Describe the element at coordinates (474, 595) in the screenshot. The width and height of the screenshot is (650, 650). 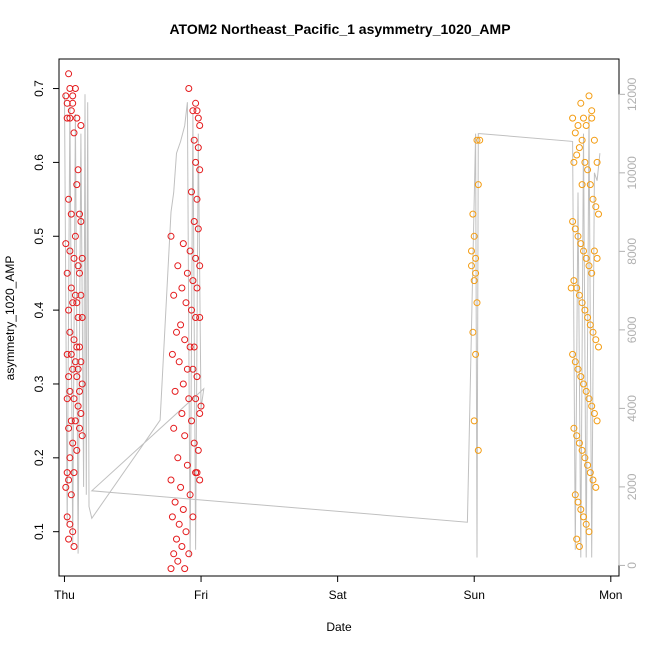
I see `x-tick-label: Sun` at that location.